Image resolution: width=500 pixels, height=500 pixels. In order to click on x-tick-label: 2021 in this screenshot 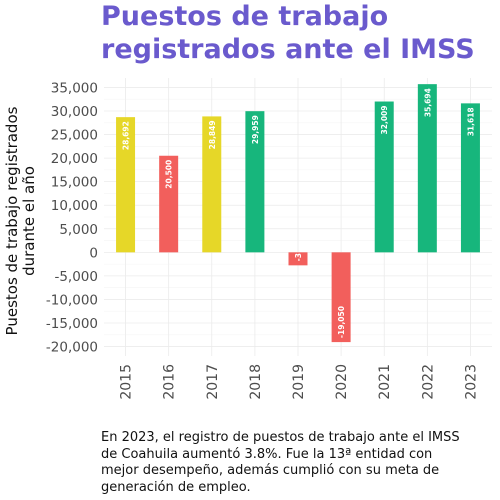, I will do `click(385, 382)`.